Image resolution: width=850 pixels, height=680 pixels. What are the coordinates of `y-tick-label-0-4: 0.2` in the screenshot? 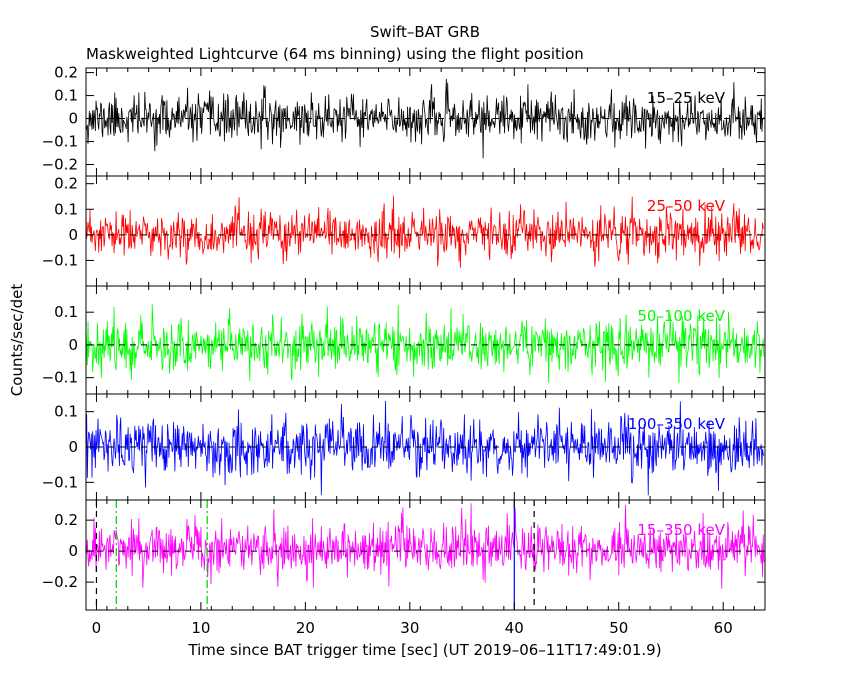 It's located at (66, 73).